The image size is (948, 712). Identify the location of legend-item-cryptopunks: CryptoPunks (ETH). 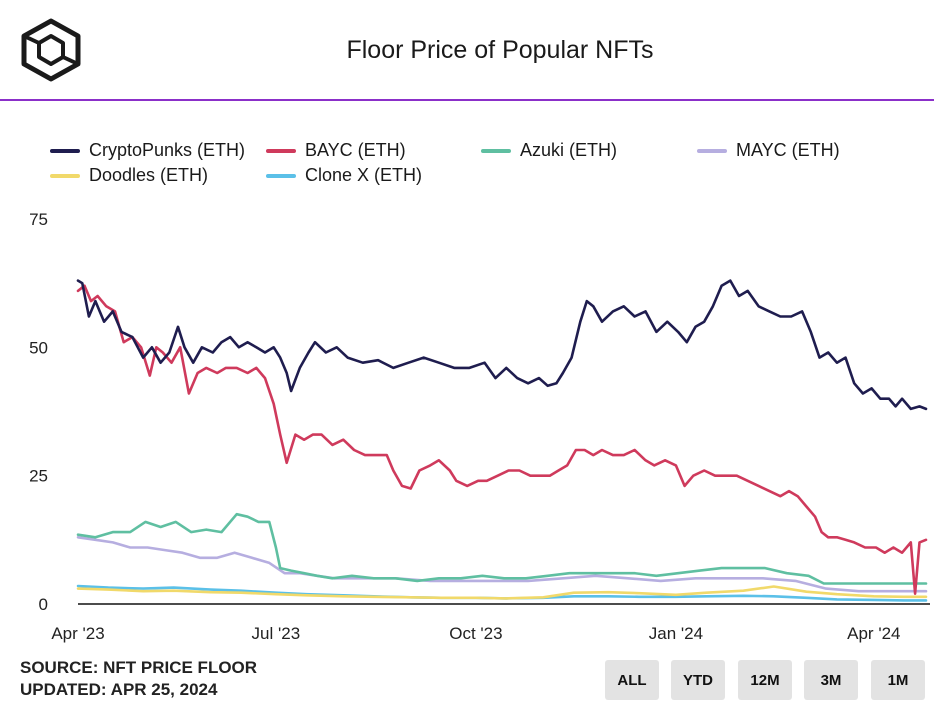
(147, 150).